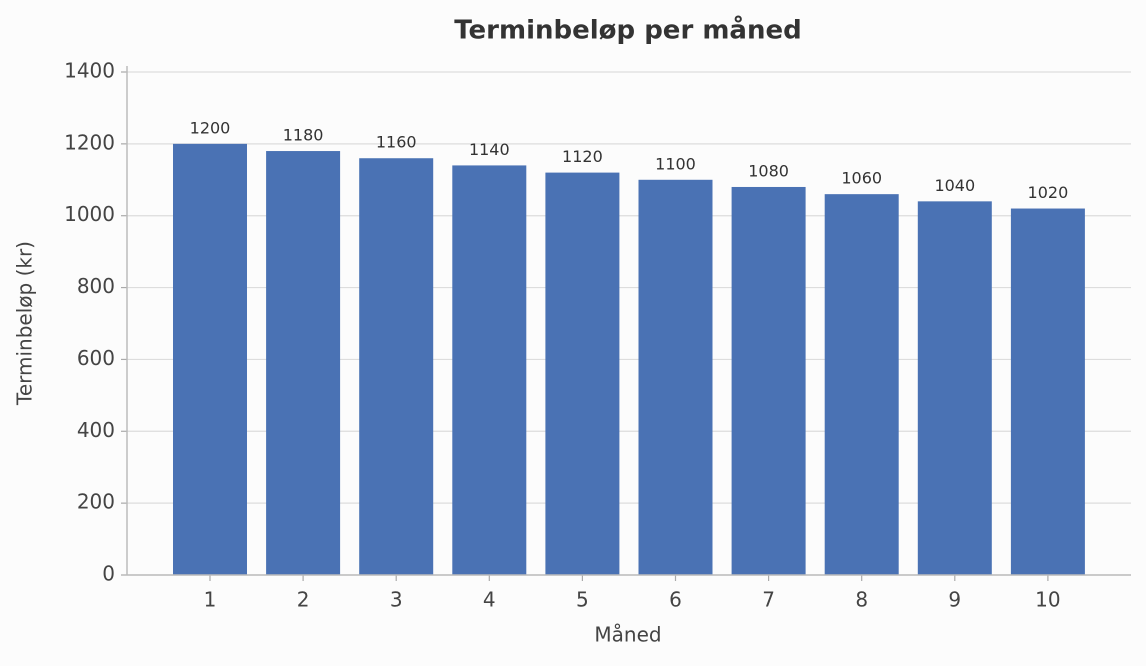  What do you see at coordinates (675, 600) in the screenshot?
I see `x-tick-label: 6` at bounding box center [675, 600].